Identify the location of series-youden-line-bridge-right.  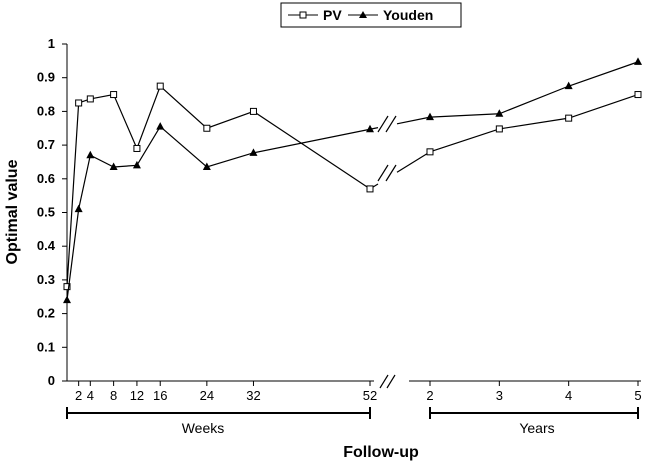
(413, 120).